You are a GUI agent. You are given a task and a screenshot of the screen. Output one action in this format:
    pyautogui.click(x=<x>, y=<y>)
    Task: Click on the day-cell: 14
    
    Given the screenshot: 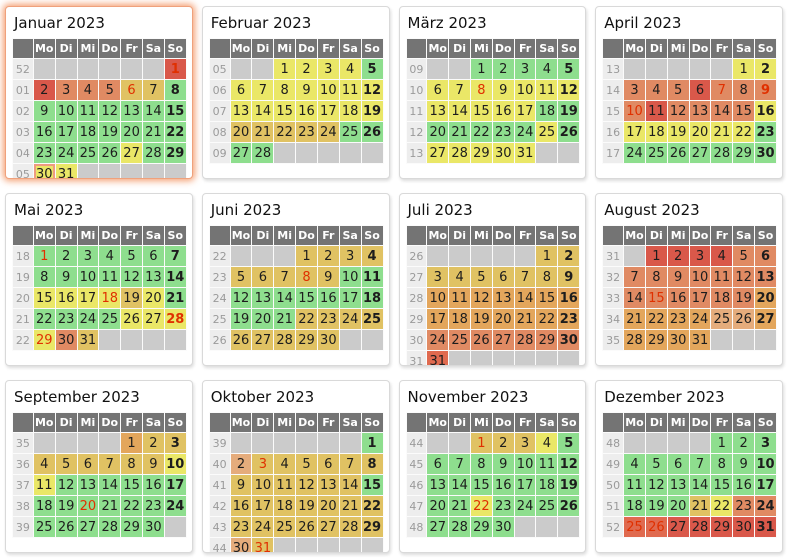 What is the action you would take?
    pyautogui.click(x=525, y=298)
    